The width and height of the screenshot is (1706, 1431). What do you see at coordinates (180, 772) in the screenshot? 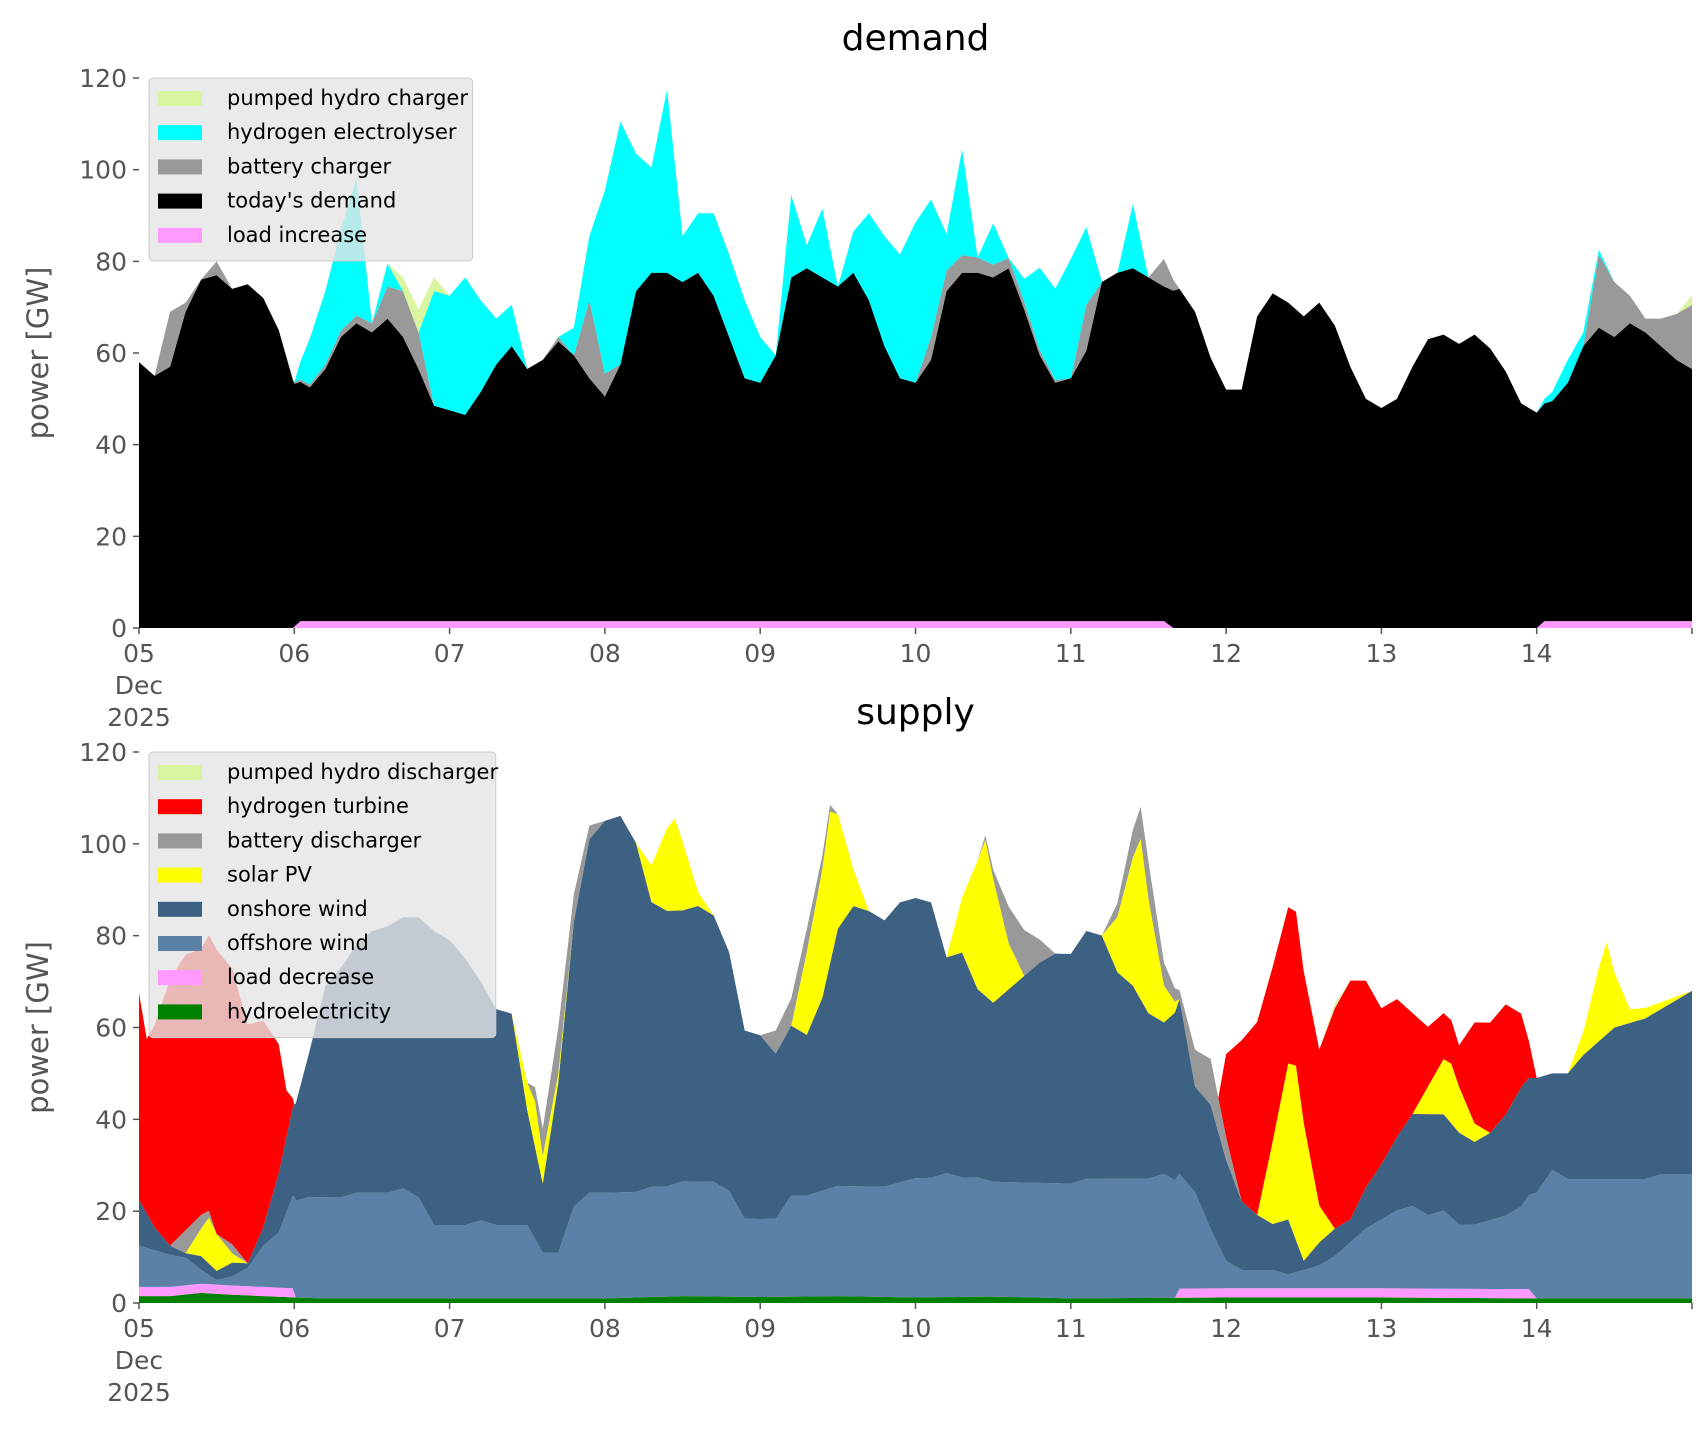
I see `legend-swatch-pumped-hydro-discharger` at bounding box center [180, 772].